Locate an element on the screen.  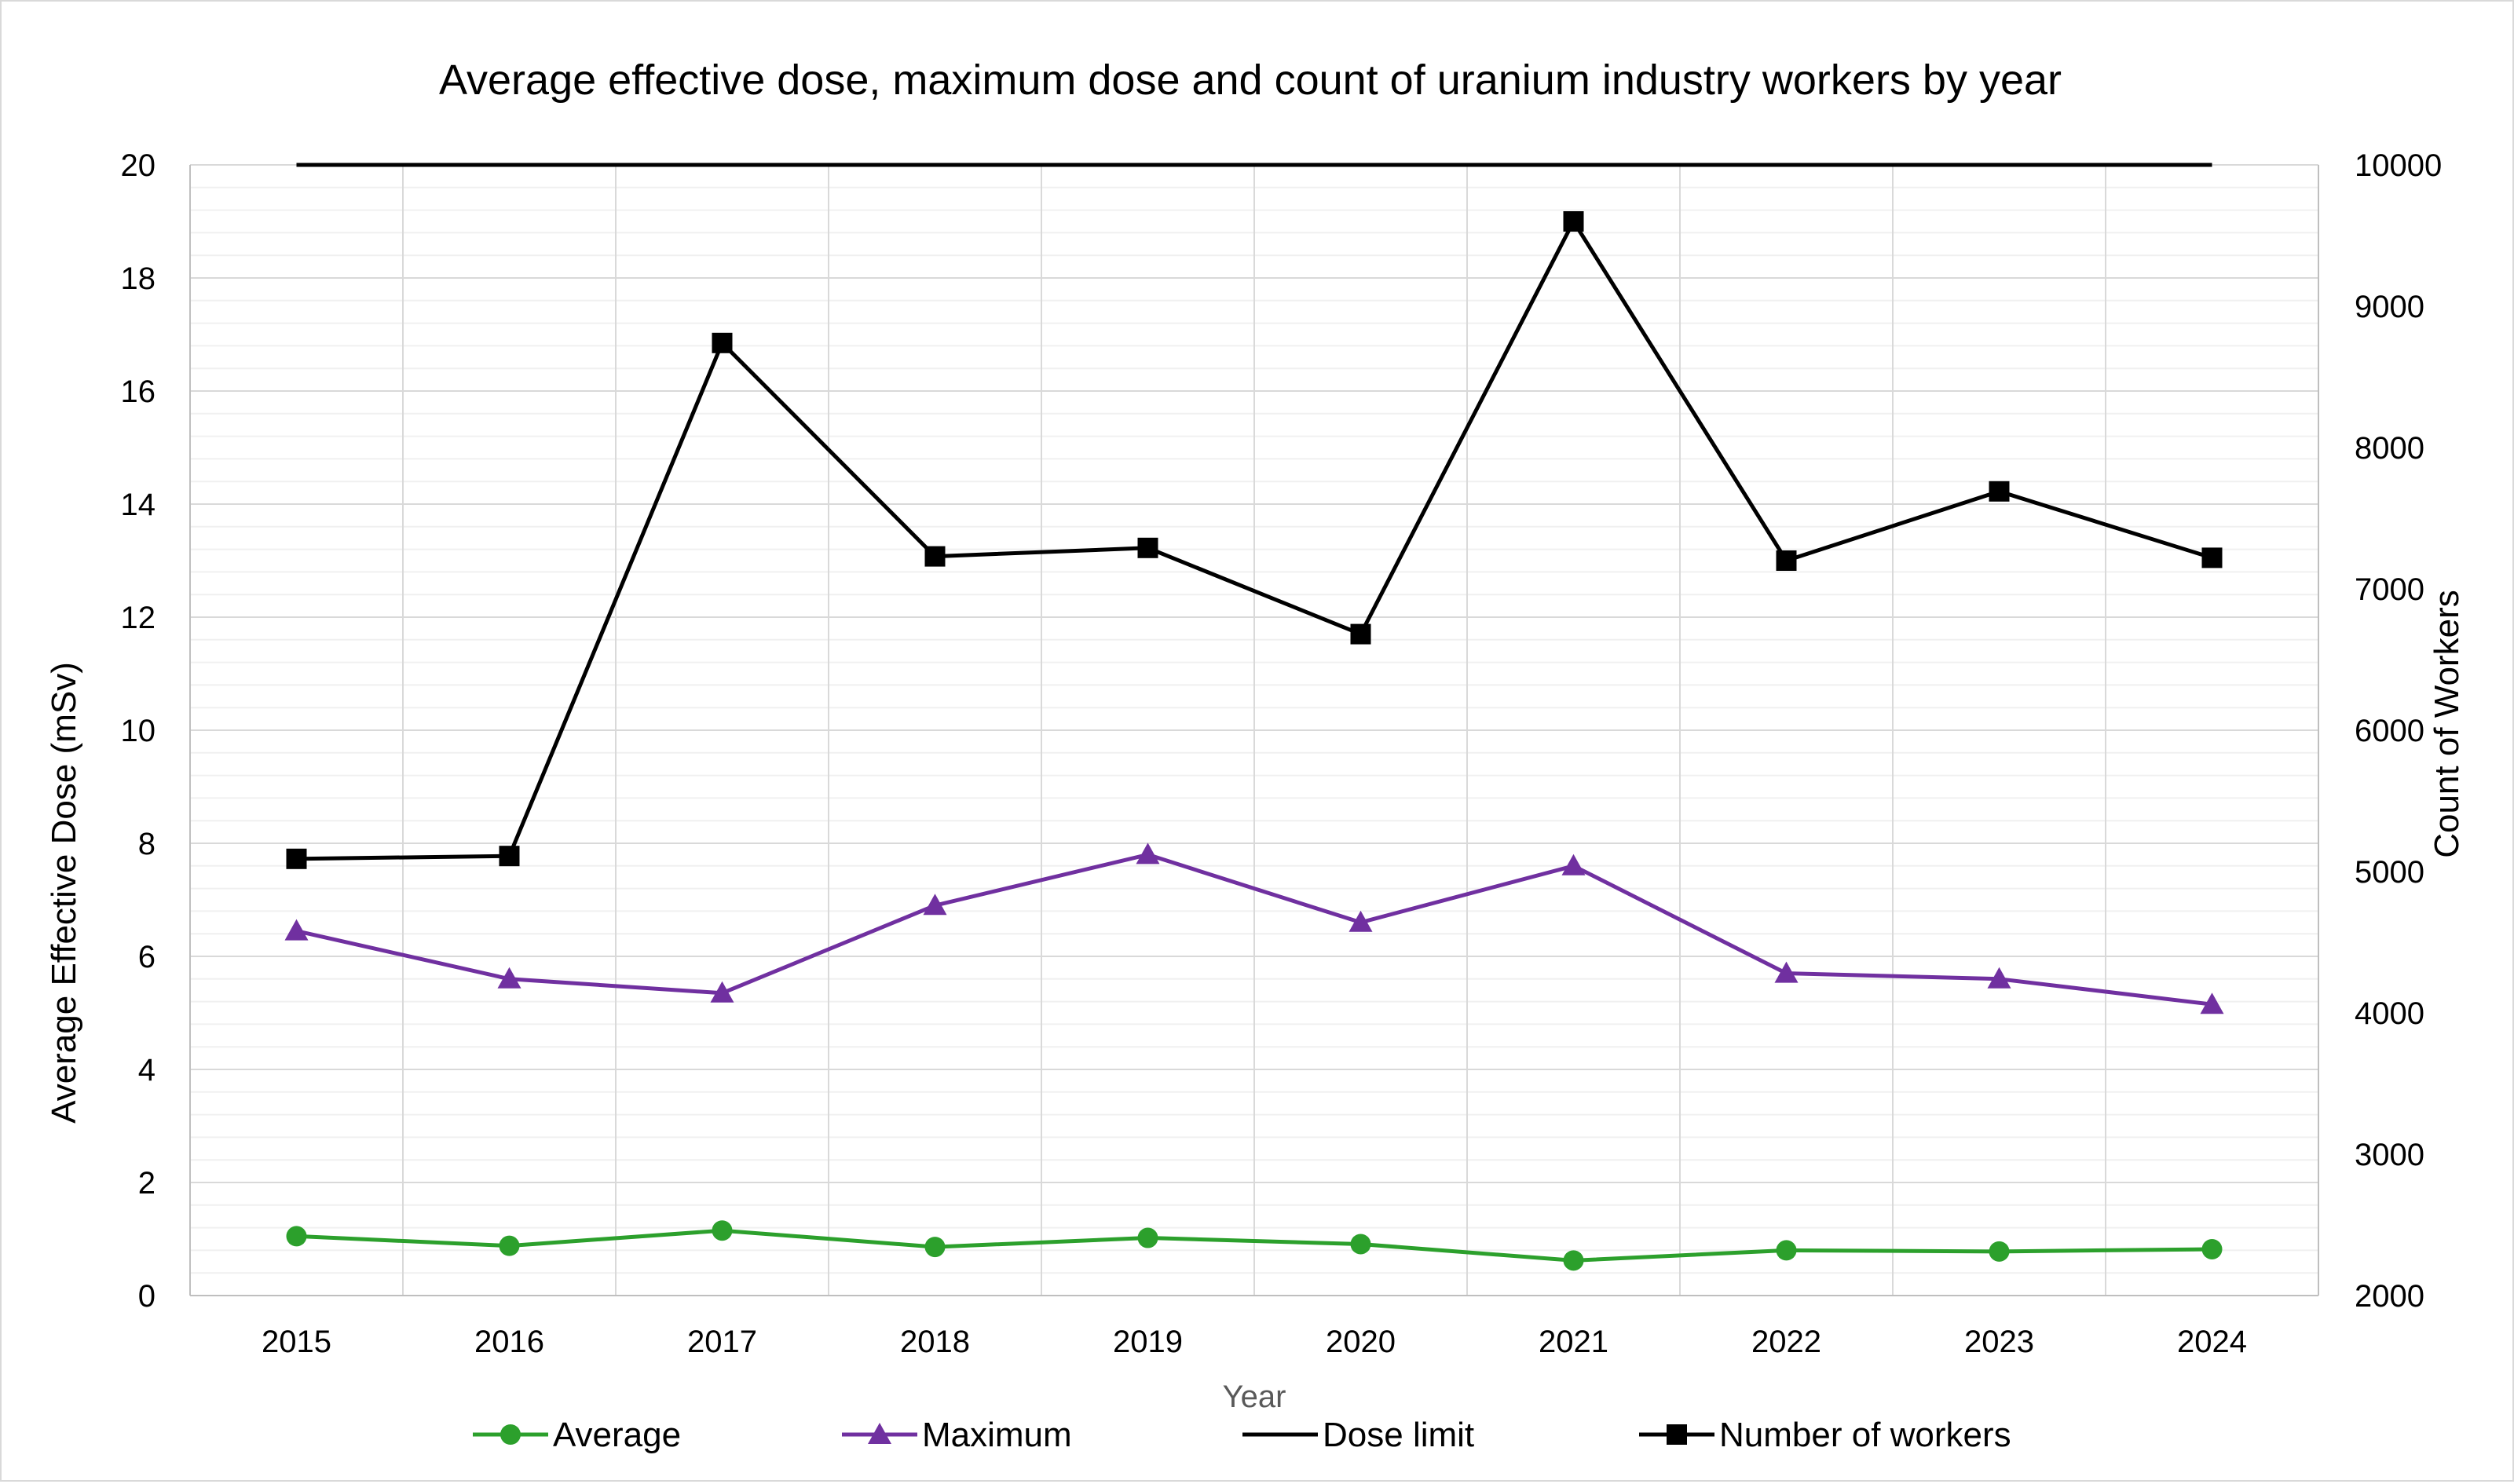
legend-item-average: Average is located at coordinates (577, 1435).